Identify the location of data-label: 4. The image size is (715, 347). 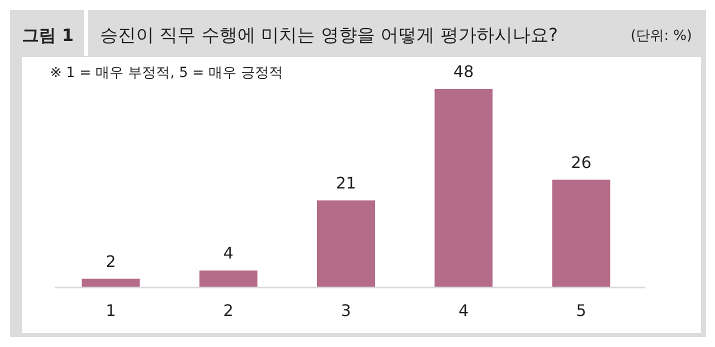
(228, 253).